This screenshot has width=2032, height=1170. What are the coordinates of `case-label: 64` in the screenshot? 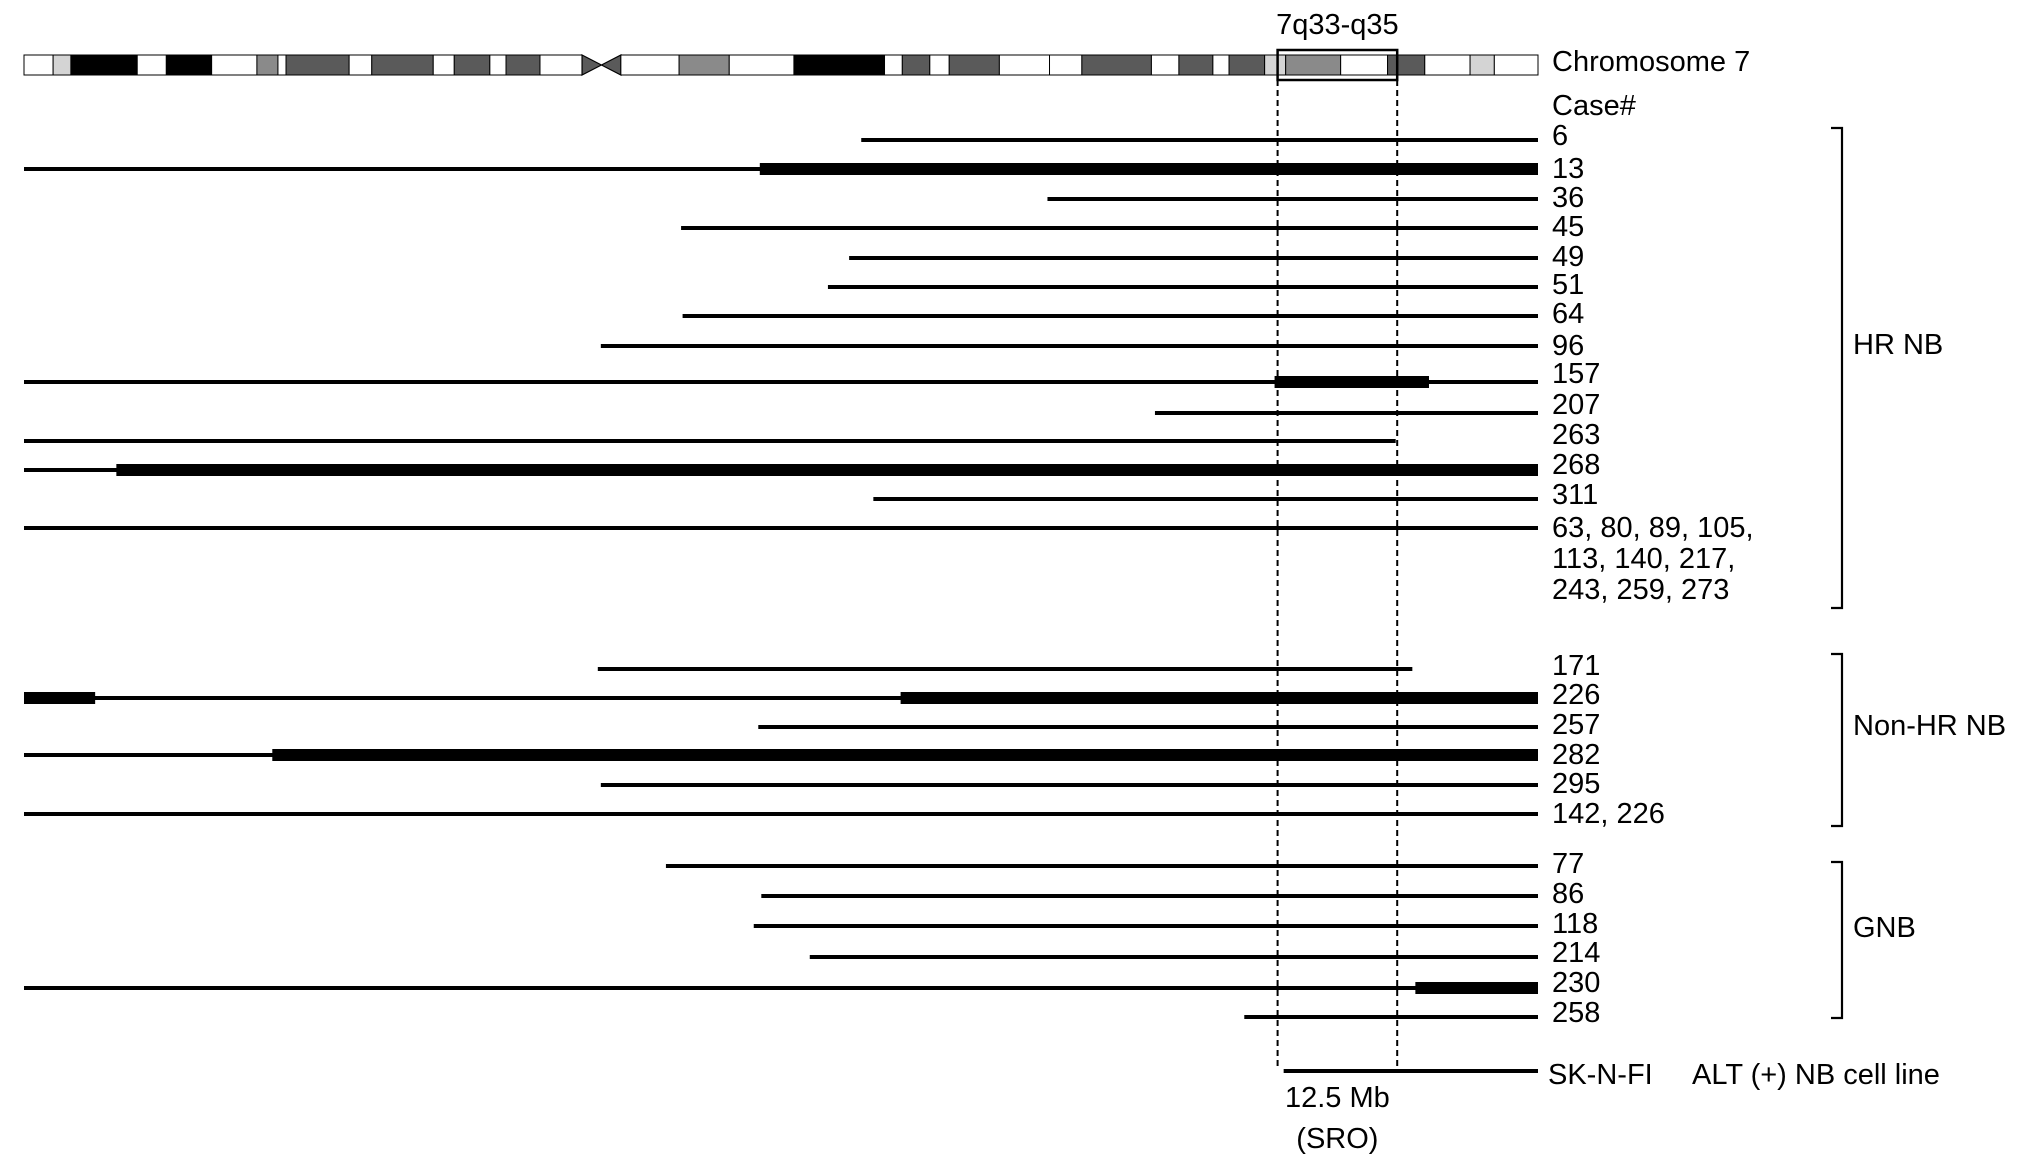 It's located at (1568, 314).